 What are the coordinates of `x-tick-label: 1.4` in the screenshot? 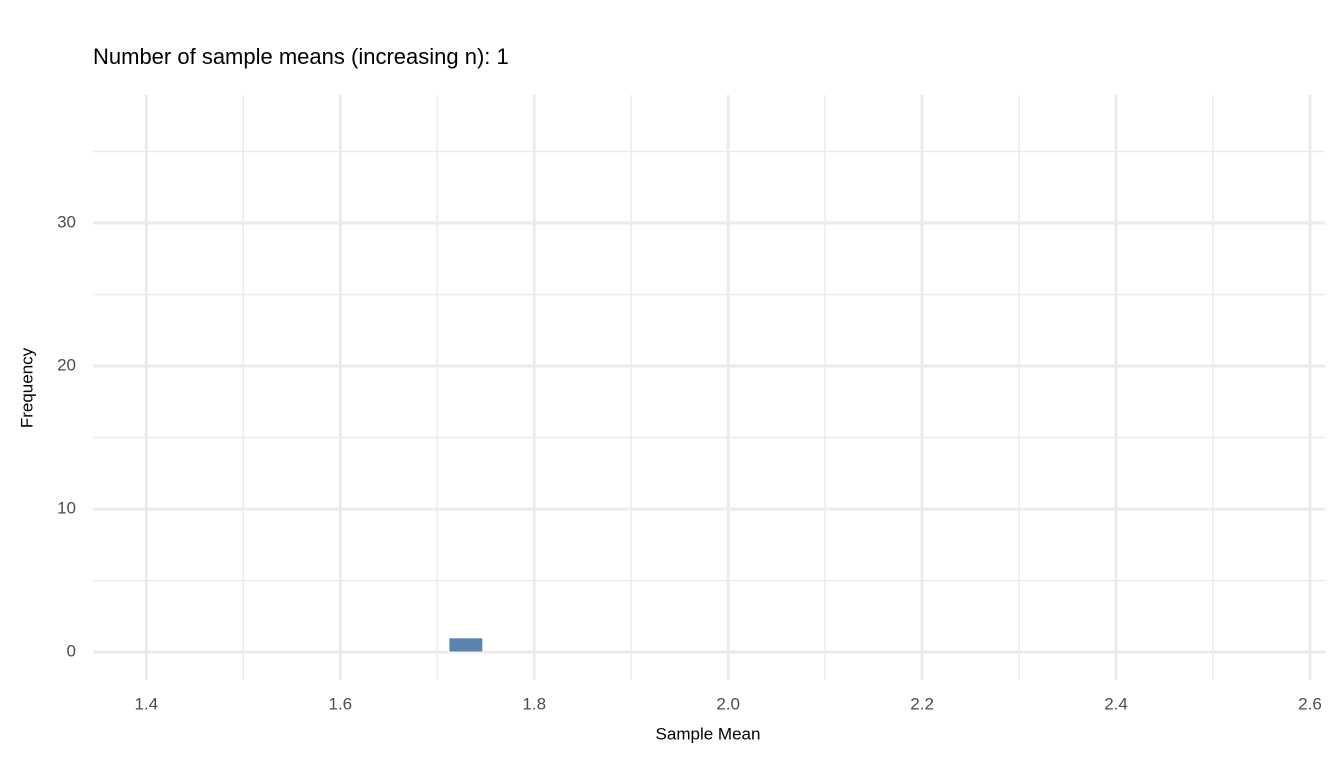 It's located at (147, 703).